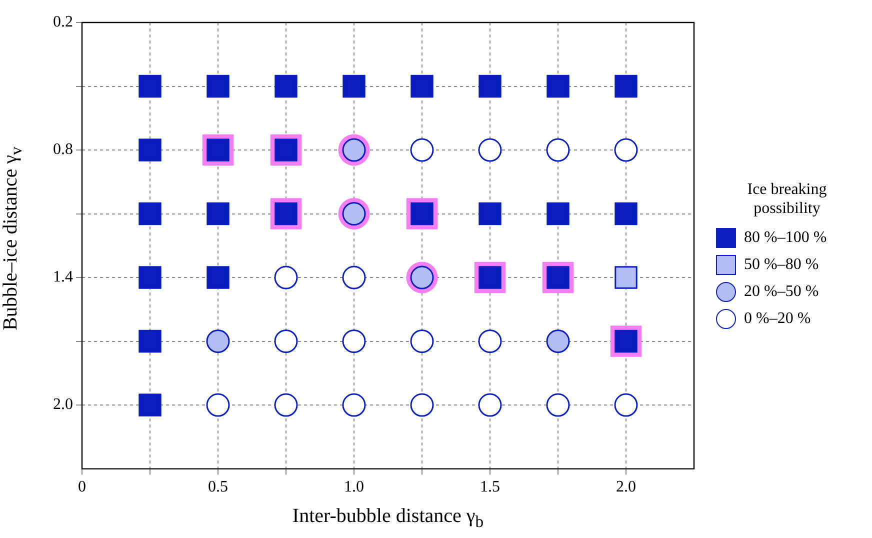  Describe the element at coordinates (63, 277) in the screenshot. I see `y-tick-label: 1.4` at that location.